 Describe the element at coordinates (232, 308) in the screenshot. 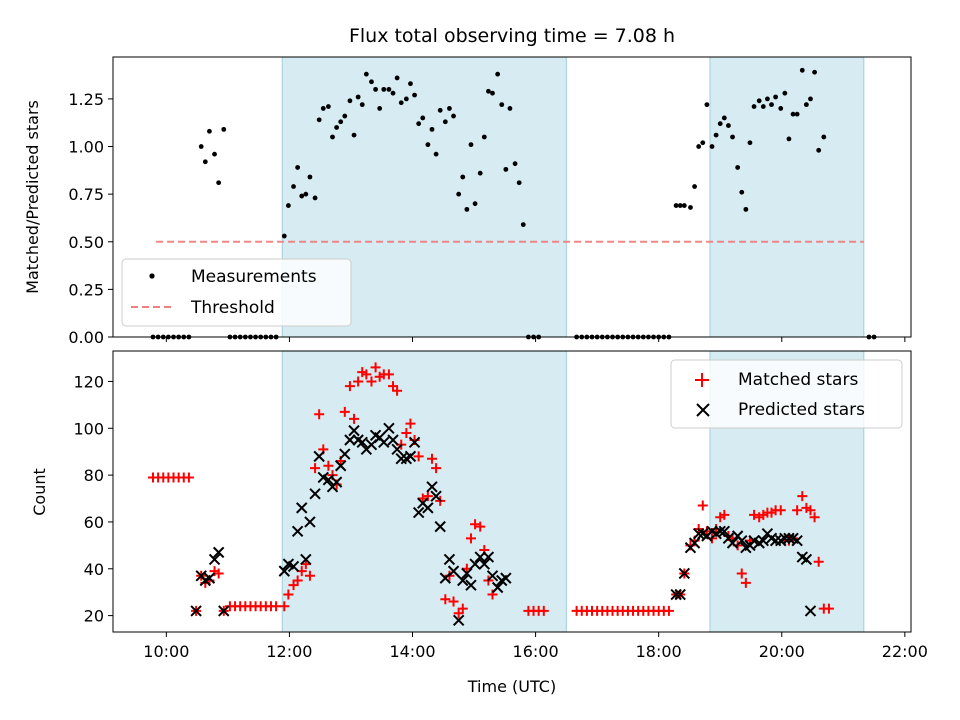

I see `legend-threshold-label: Threshold` at that location.